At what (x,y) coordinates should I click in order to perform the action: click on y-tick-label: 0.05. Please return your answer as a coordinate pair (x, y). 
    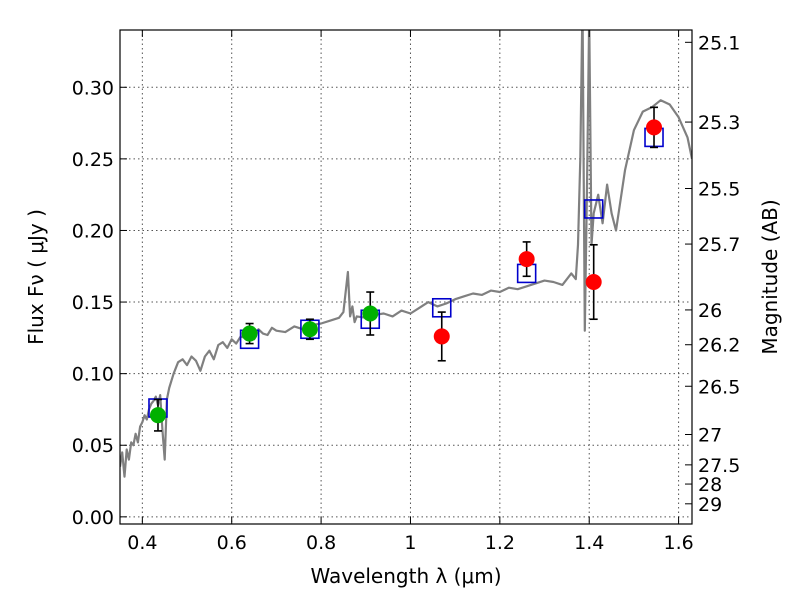
    Looking at the image, I should click on (93, 446).